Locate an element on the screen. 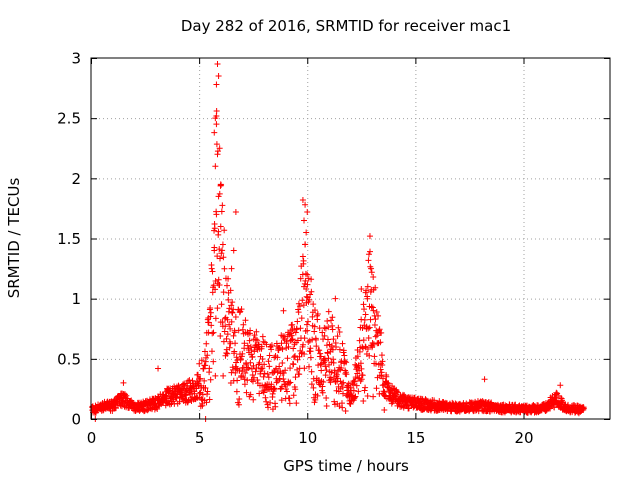  y-tick-label: 2 is located at coordinates (76, 179).